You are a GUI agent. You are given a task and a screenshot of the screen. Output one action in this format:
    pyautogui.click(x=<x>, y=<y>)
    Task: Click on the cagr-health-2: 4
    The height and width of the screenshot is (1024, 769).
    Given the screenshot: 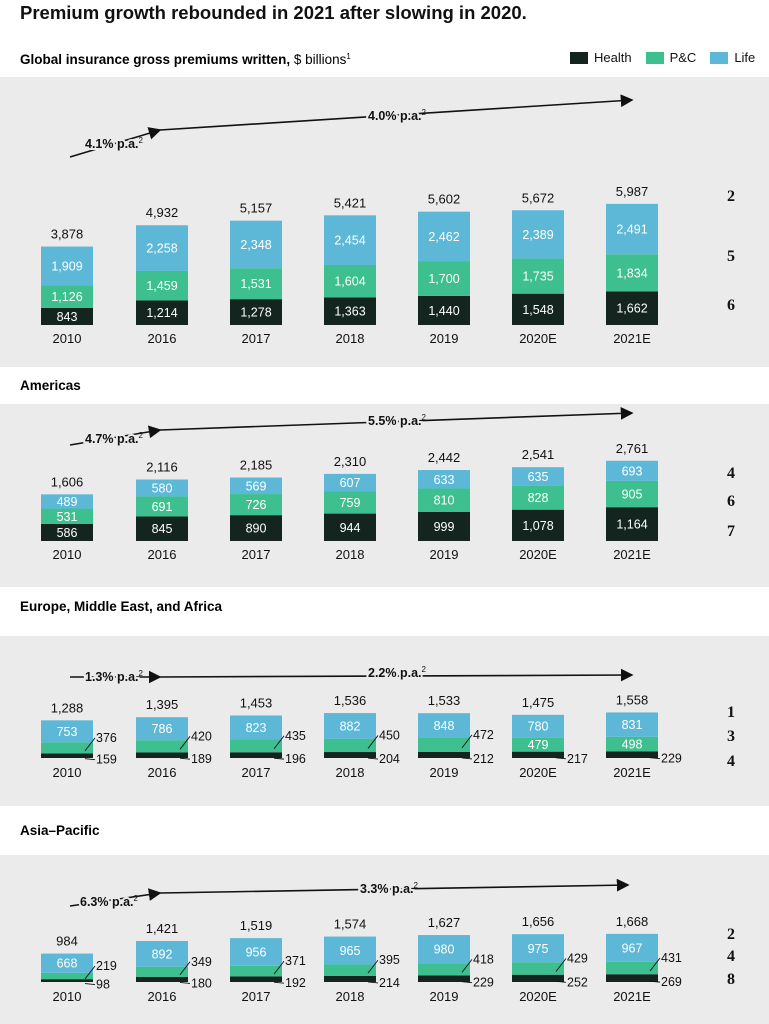 What is the action you would take?
    pyautogui.click(x=731, y=761)
    